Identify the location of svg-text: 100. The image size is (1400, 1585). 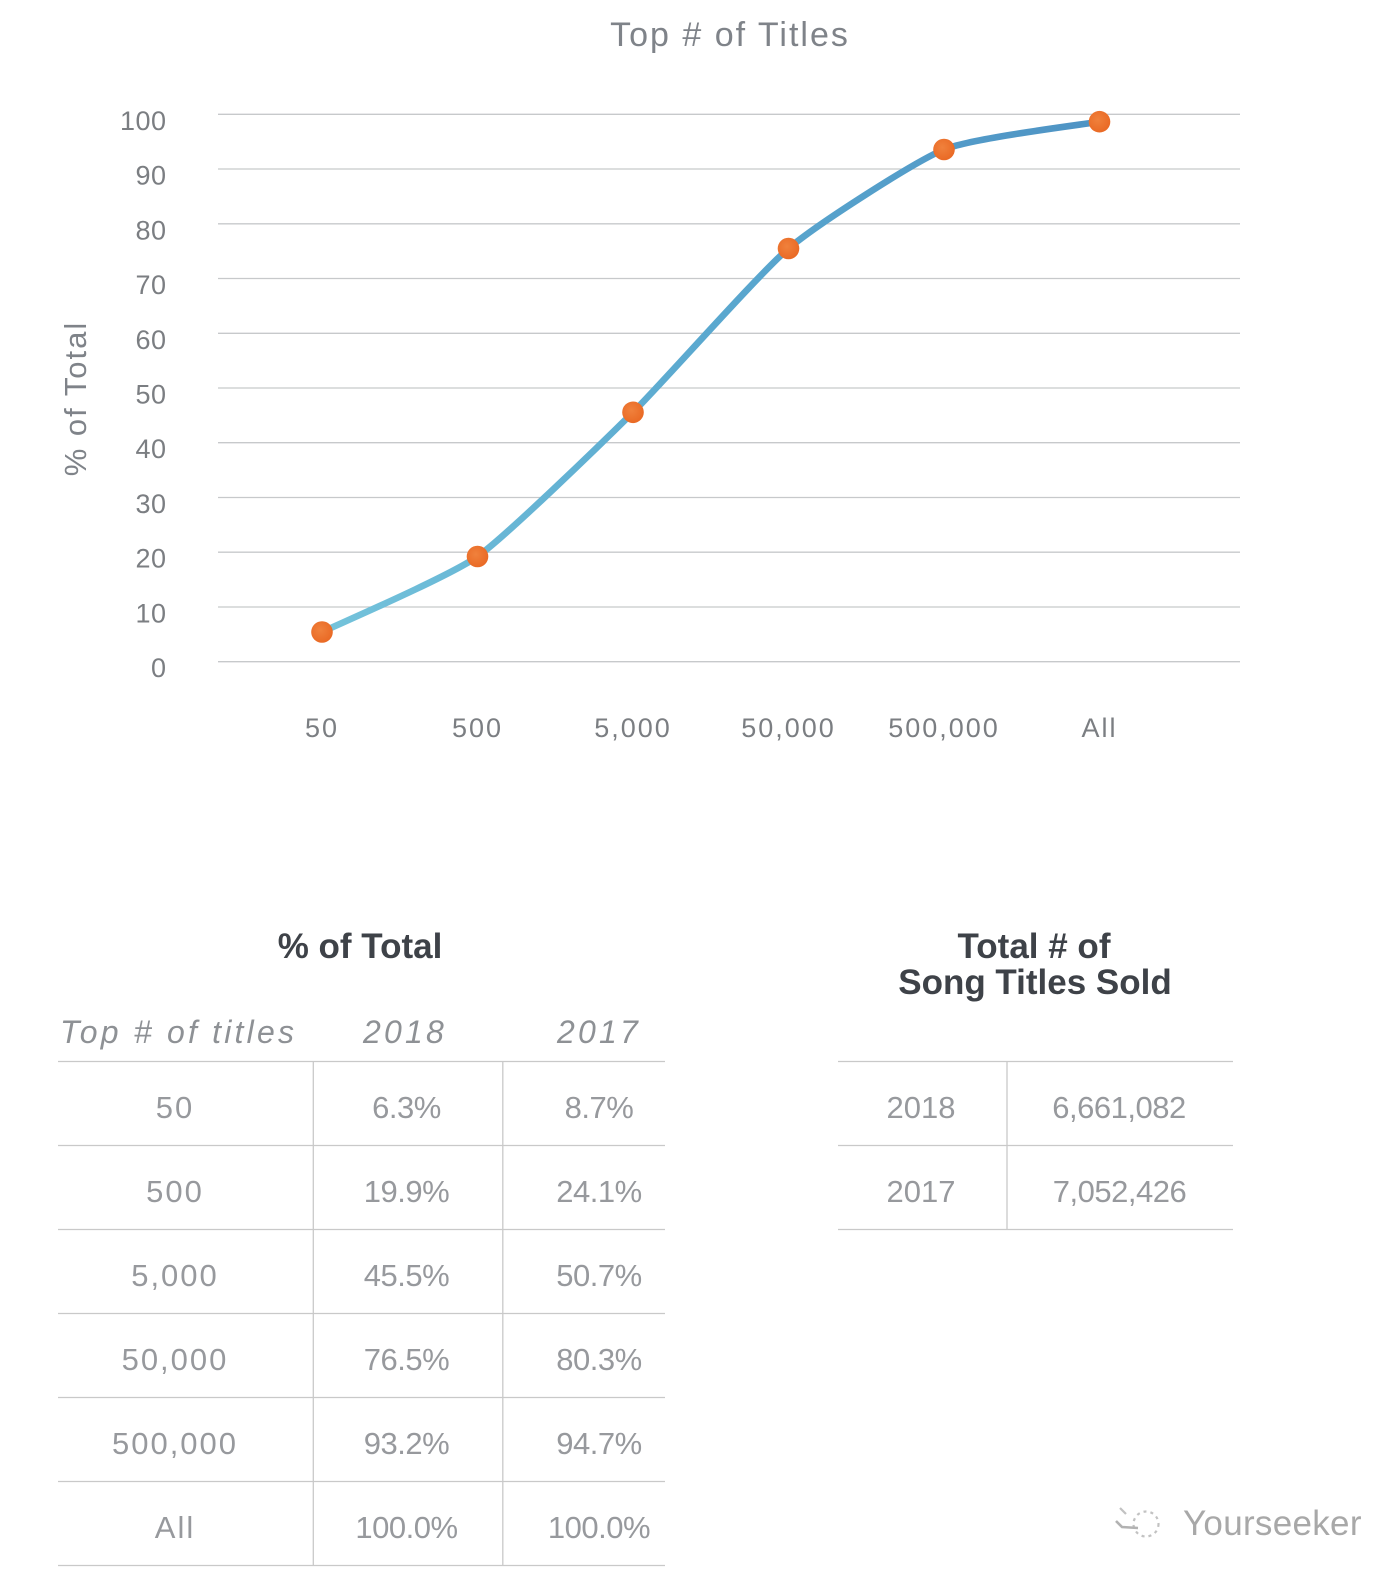
(143, 121).